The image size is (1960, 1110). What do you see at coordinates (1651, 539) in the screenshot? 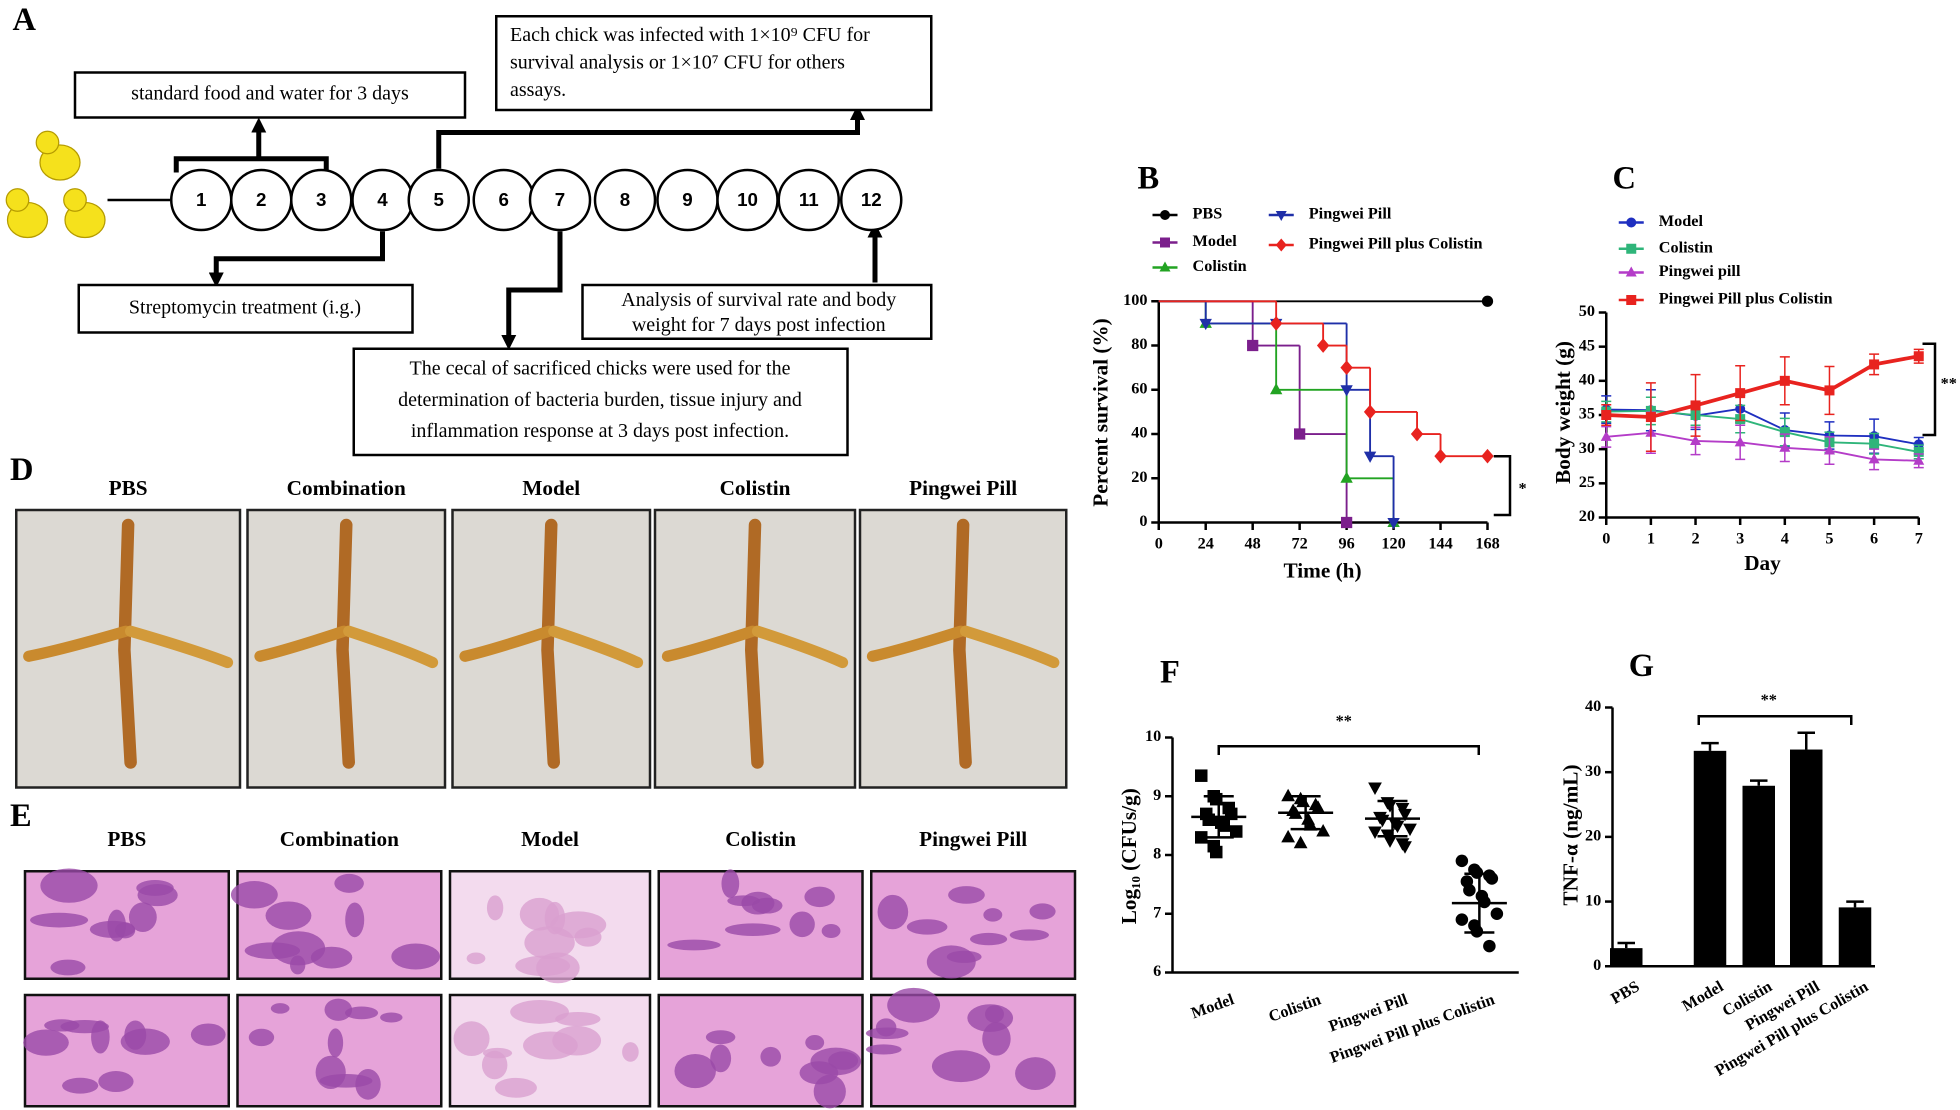
I see `x-tick-label: 1` at bounding box center [1651, 539].